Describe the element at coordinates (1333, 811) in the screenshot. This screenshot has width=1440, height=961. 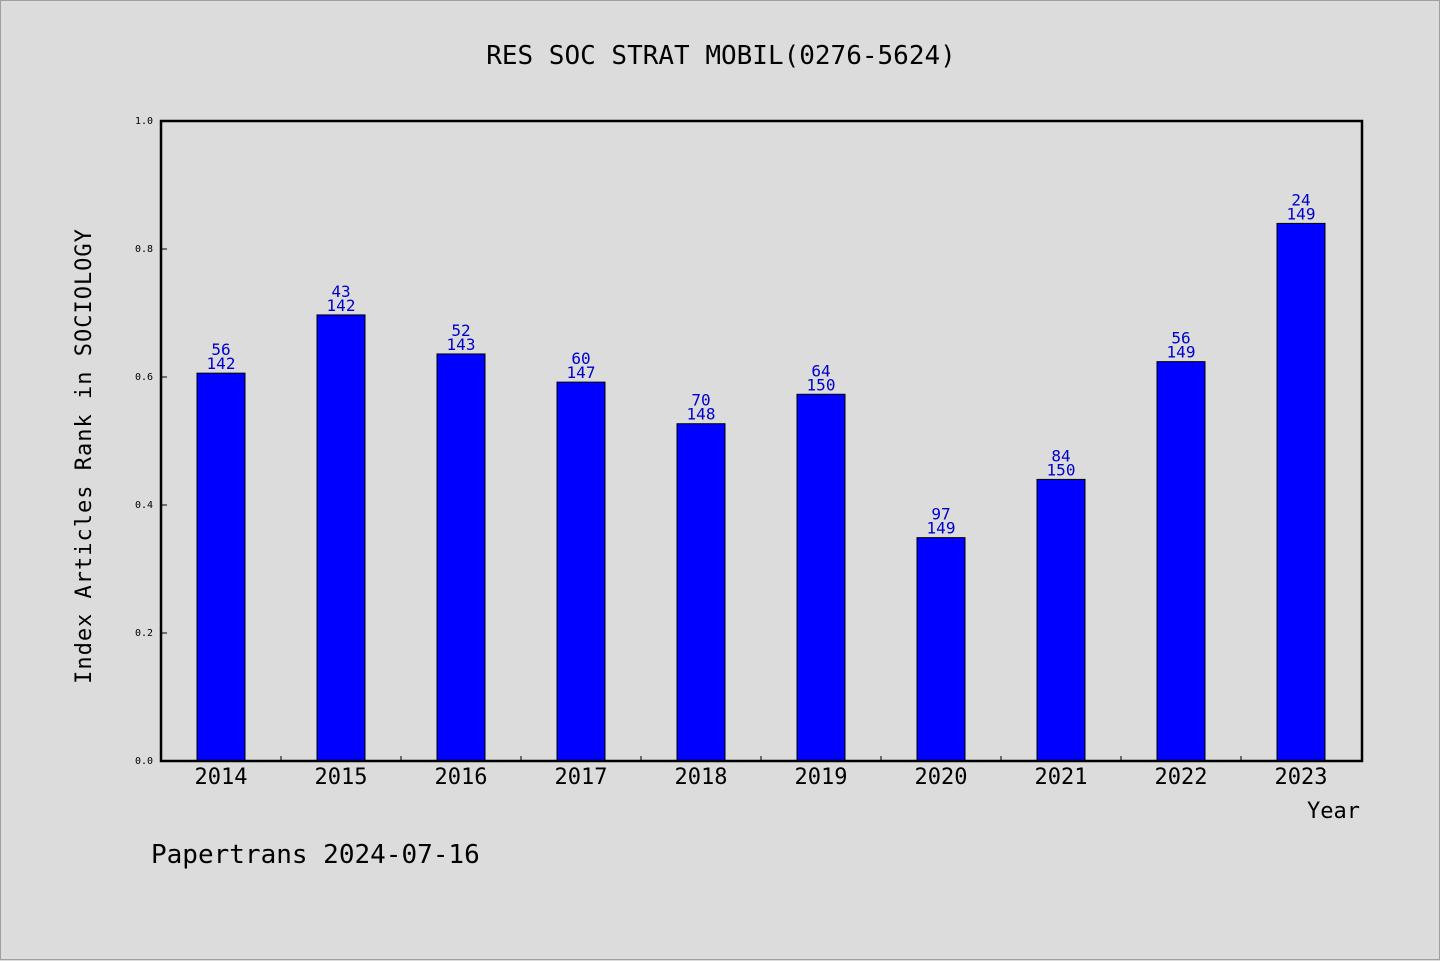
I see `x-axis-label: Year` at that location.